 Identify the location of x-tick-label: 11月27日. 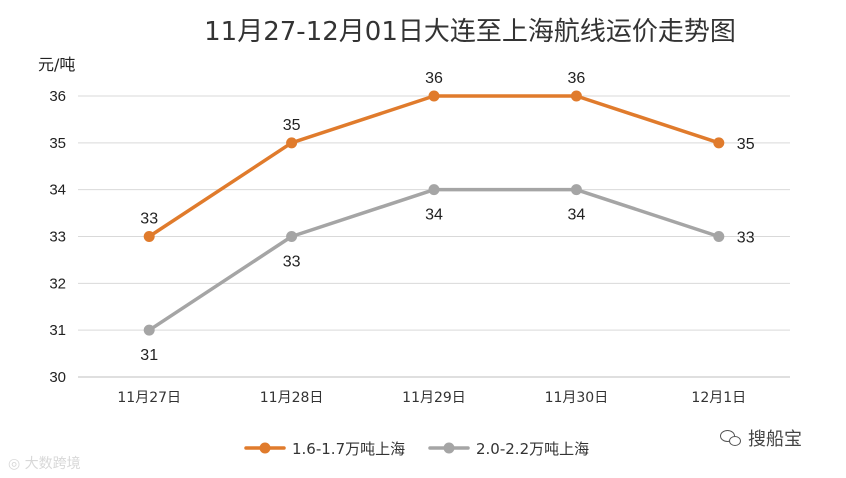
(149, 398).